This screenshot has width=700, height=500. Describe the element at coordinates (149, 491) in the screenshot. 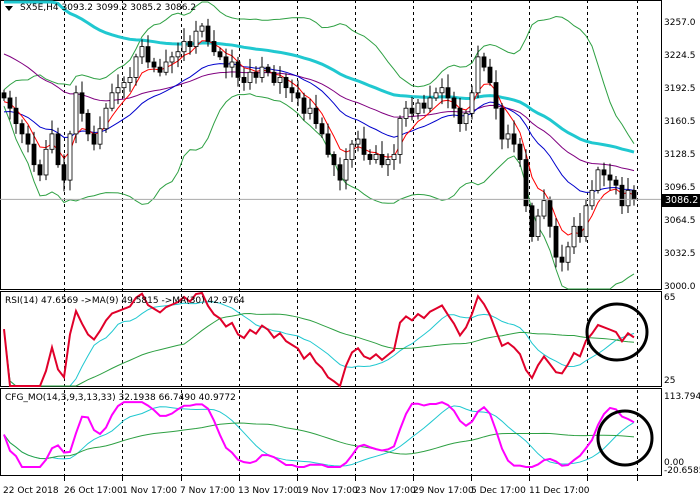

I see `time-tick: 1 Nov 17:00` at that location.